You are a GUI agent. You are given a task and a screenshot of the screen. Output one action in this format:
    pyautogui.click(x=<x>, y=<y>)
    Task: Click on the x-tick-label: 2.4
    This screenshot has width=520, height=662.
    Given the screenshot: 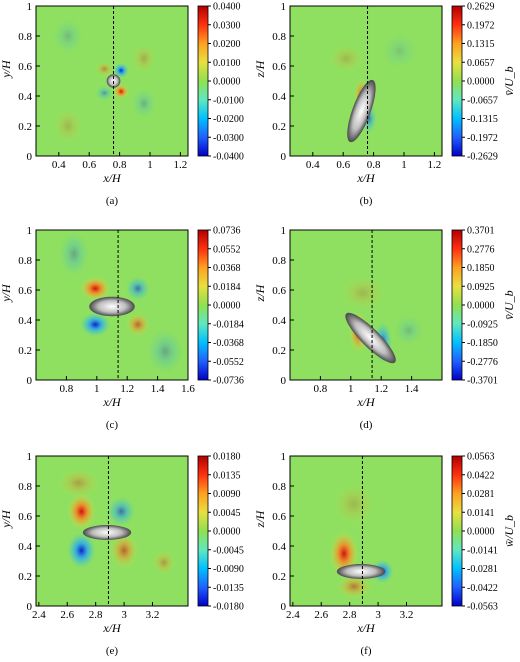 What is the action you would take?
    pyautogui.click(x=293, y=615)
    